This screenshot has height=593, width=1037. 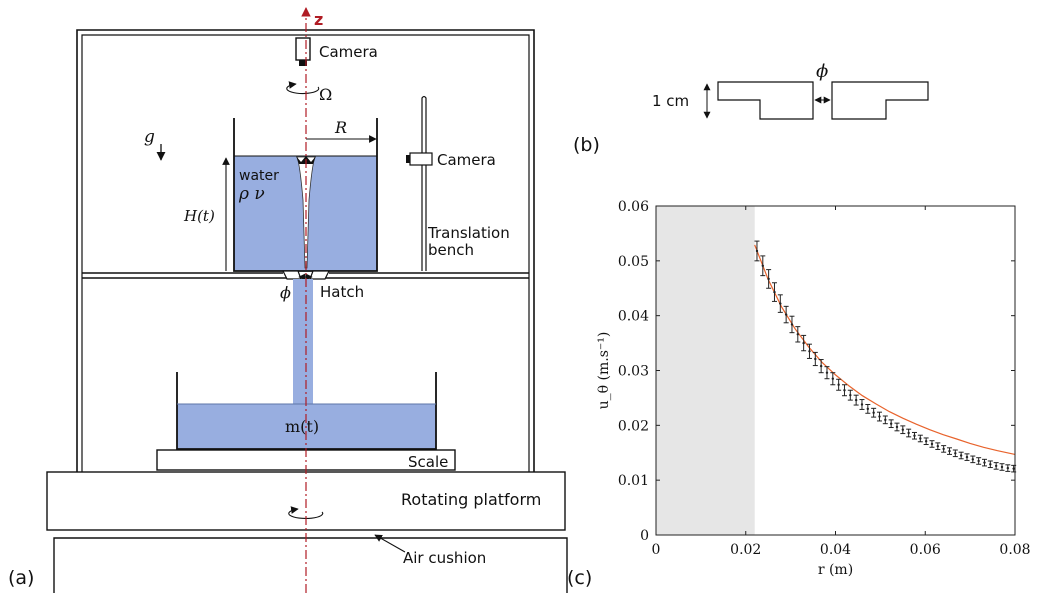 What do you see at coordinates (259, 176) in the screenshot?
I see `fluid-label: water` at bounding box center [259, 176].